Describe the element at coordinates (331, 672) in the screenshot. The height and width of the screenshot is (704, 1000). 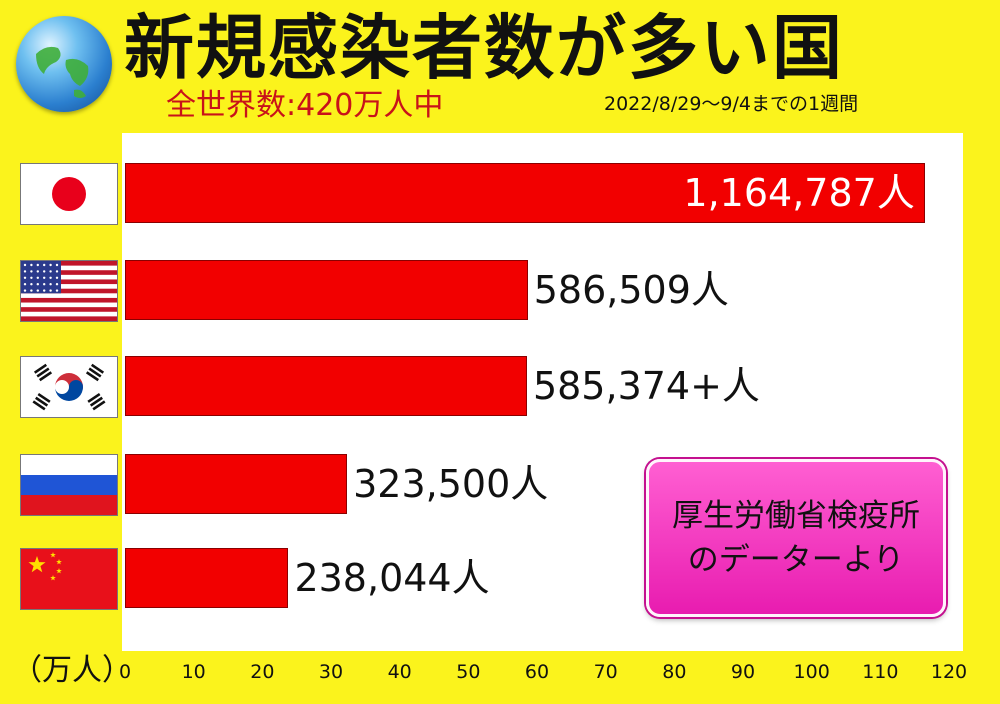
I see `x-tick-label: 30` at that location.